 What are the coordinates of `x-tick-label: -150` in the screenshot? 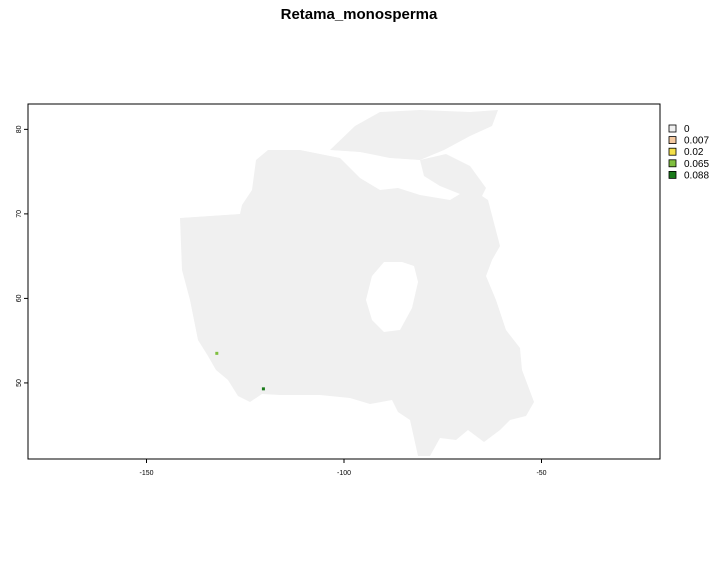 It's located at (146, 473).